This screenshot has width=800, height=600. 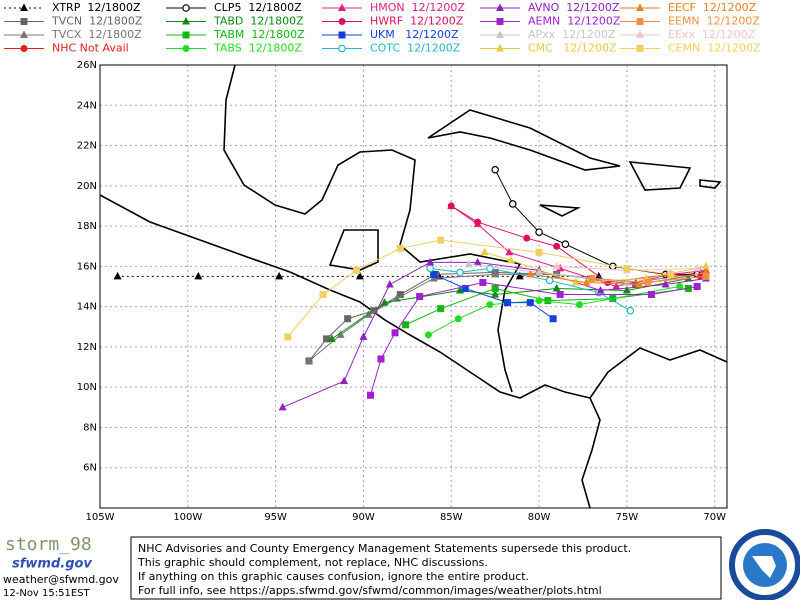 What do you see at coordinates (87, 146) in the screenshot?
I see `y-tick-label: 22N` at bounding box center [87, 146].